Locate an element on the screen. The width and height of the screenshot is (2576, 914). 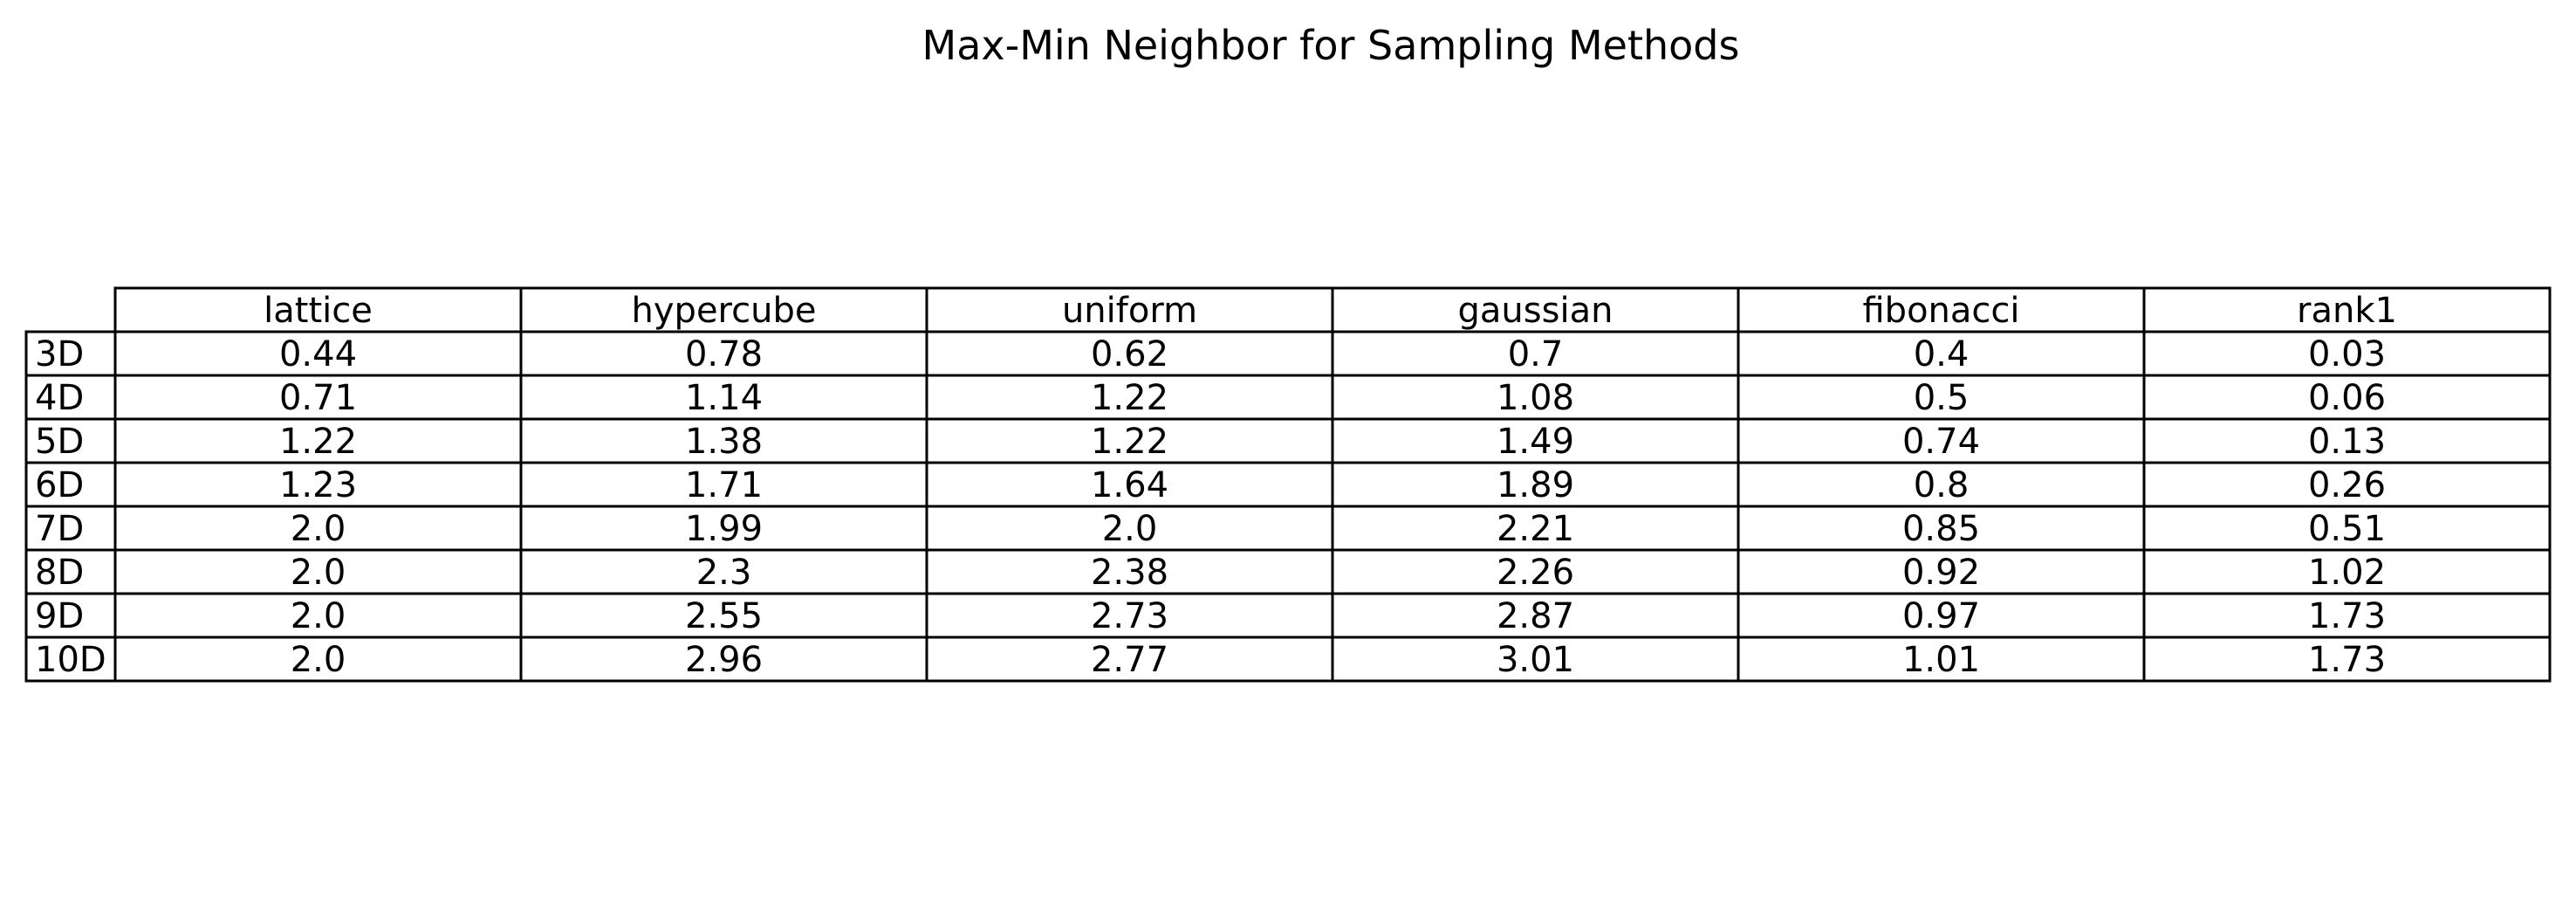
table-cell-value: 2.77 is located at coordinates (1129, 660).